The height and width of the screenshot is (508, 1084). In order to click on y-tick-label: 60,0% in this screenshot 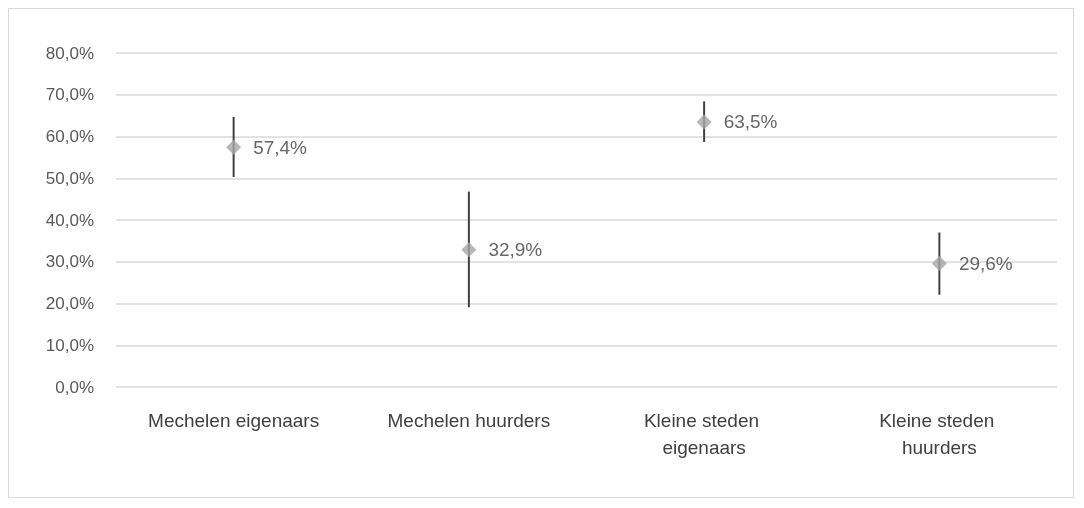, I will do `click(69, 136)`.